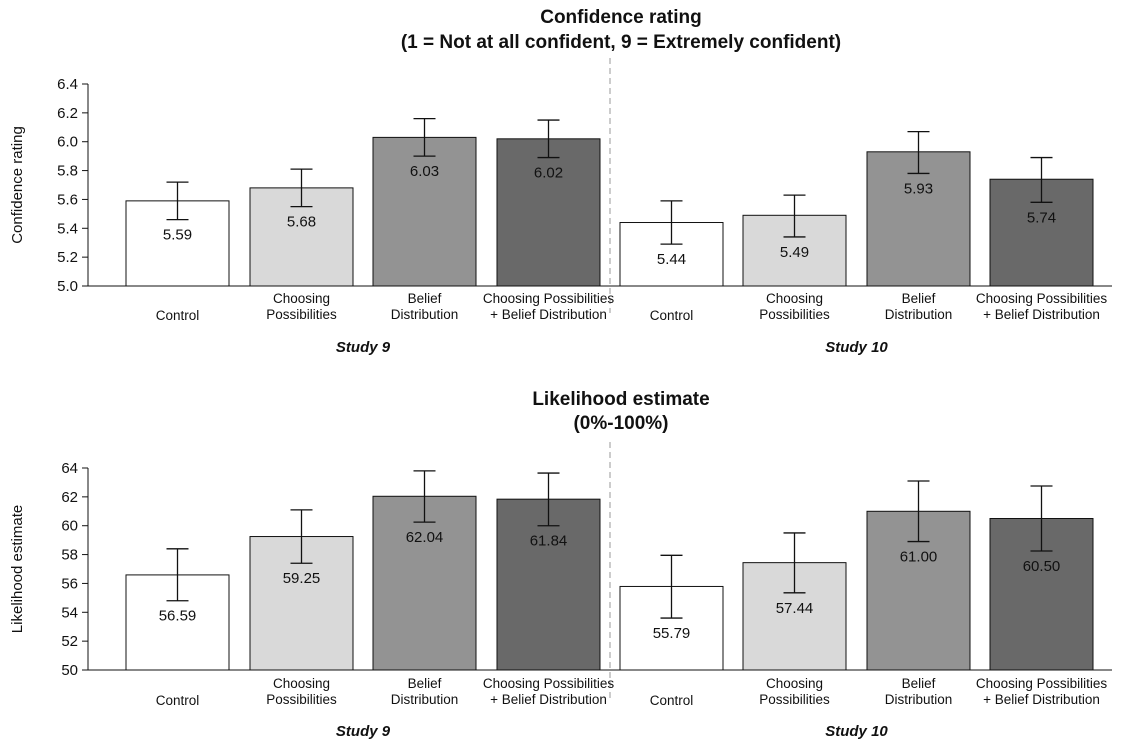  What do you see at coordinates (671, 259) in the screenshot?
I see `bar-value-label: 5.44` at bounding box center [671, 259].